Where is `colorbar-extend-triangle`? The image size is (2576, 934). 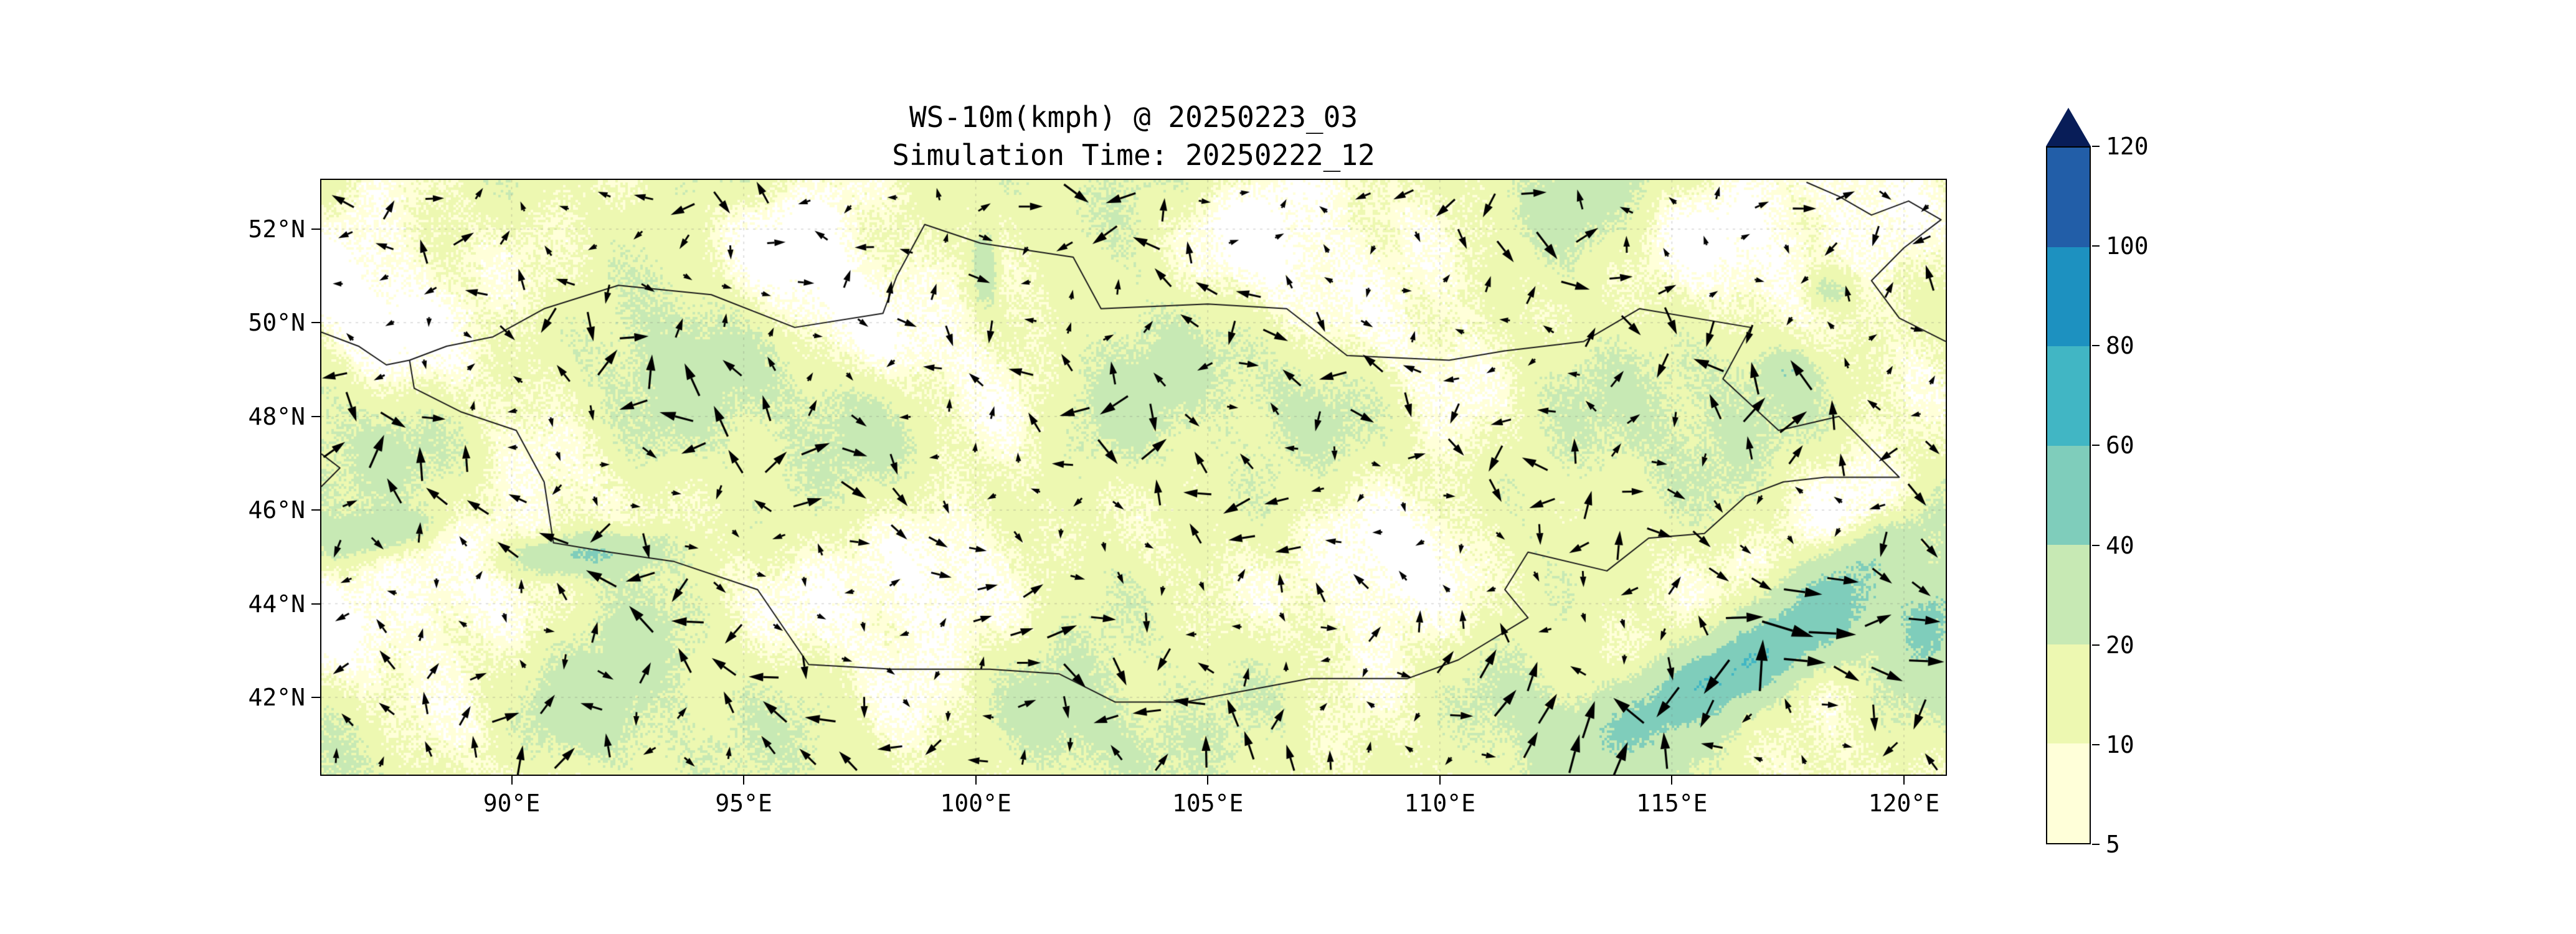
colorbar-extend-triangle is located at coordinates (2068, 127).